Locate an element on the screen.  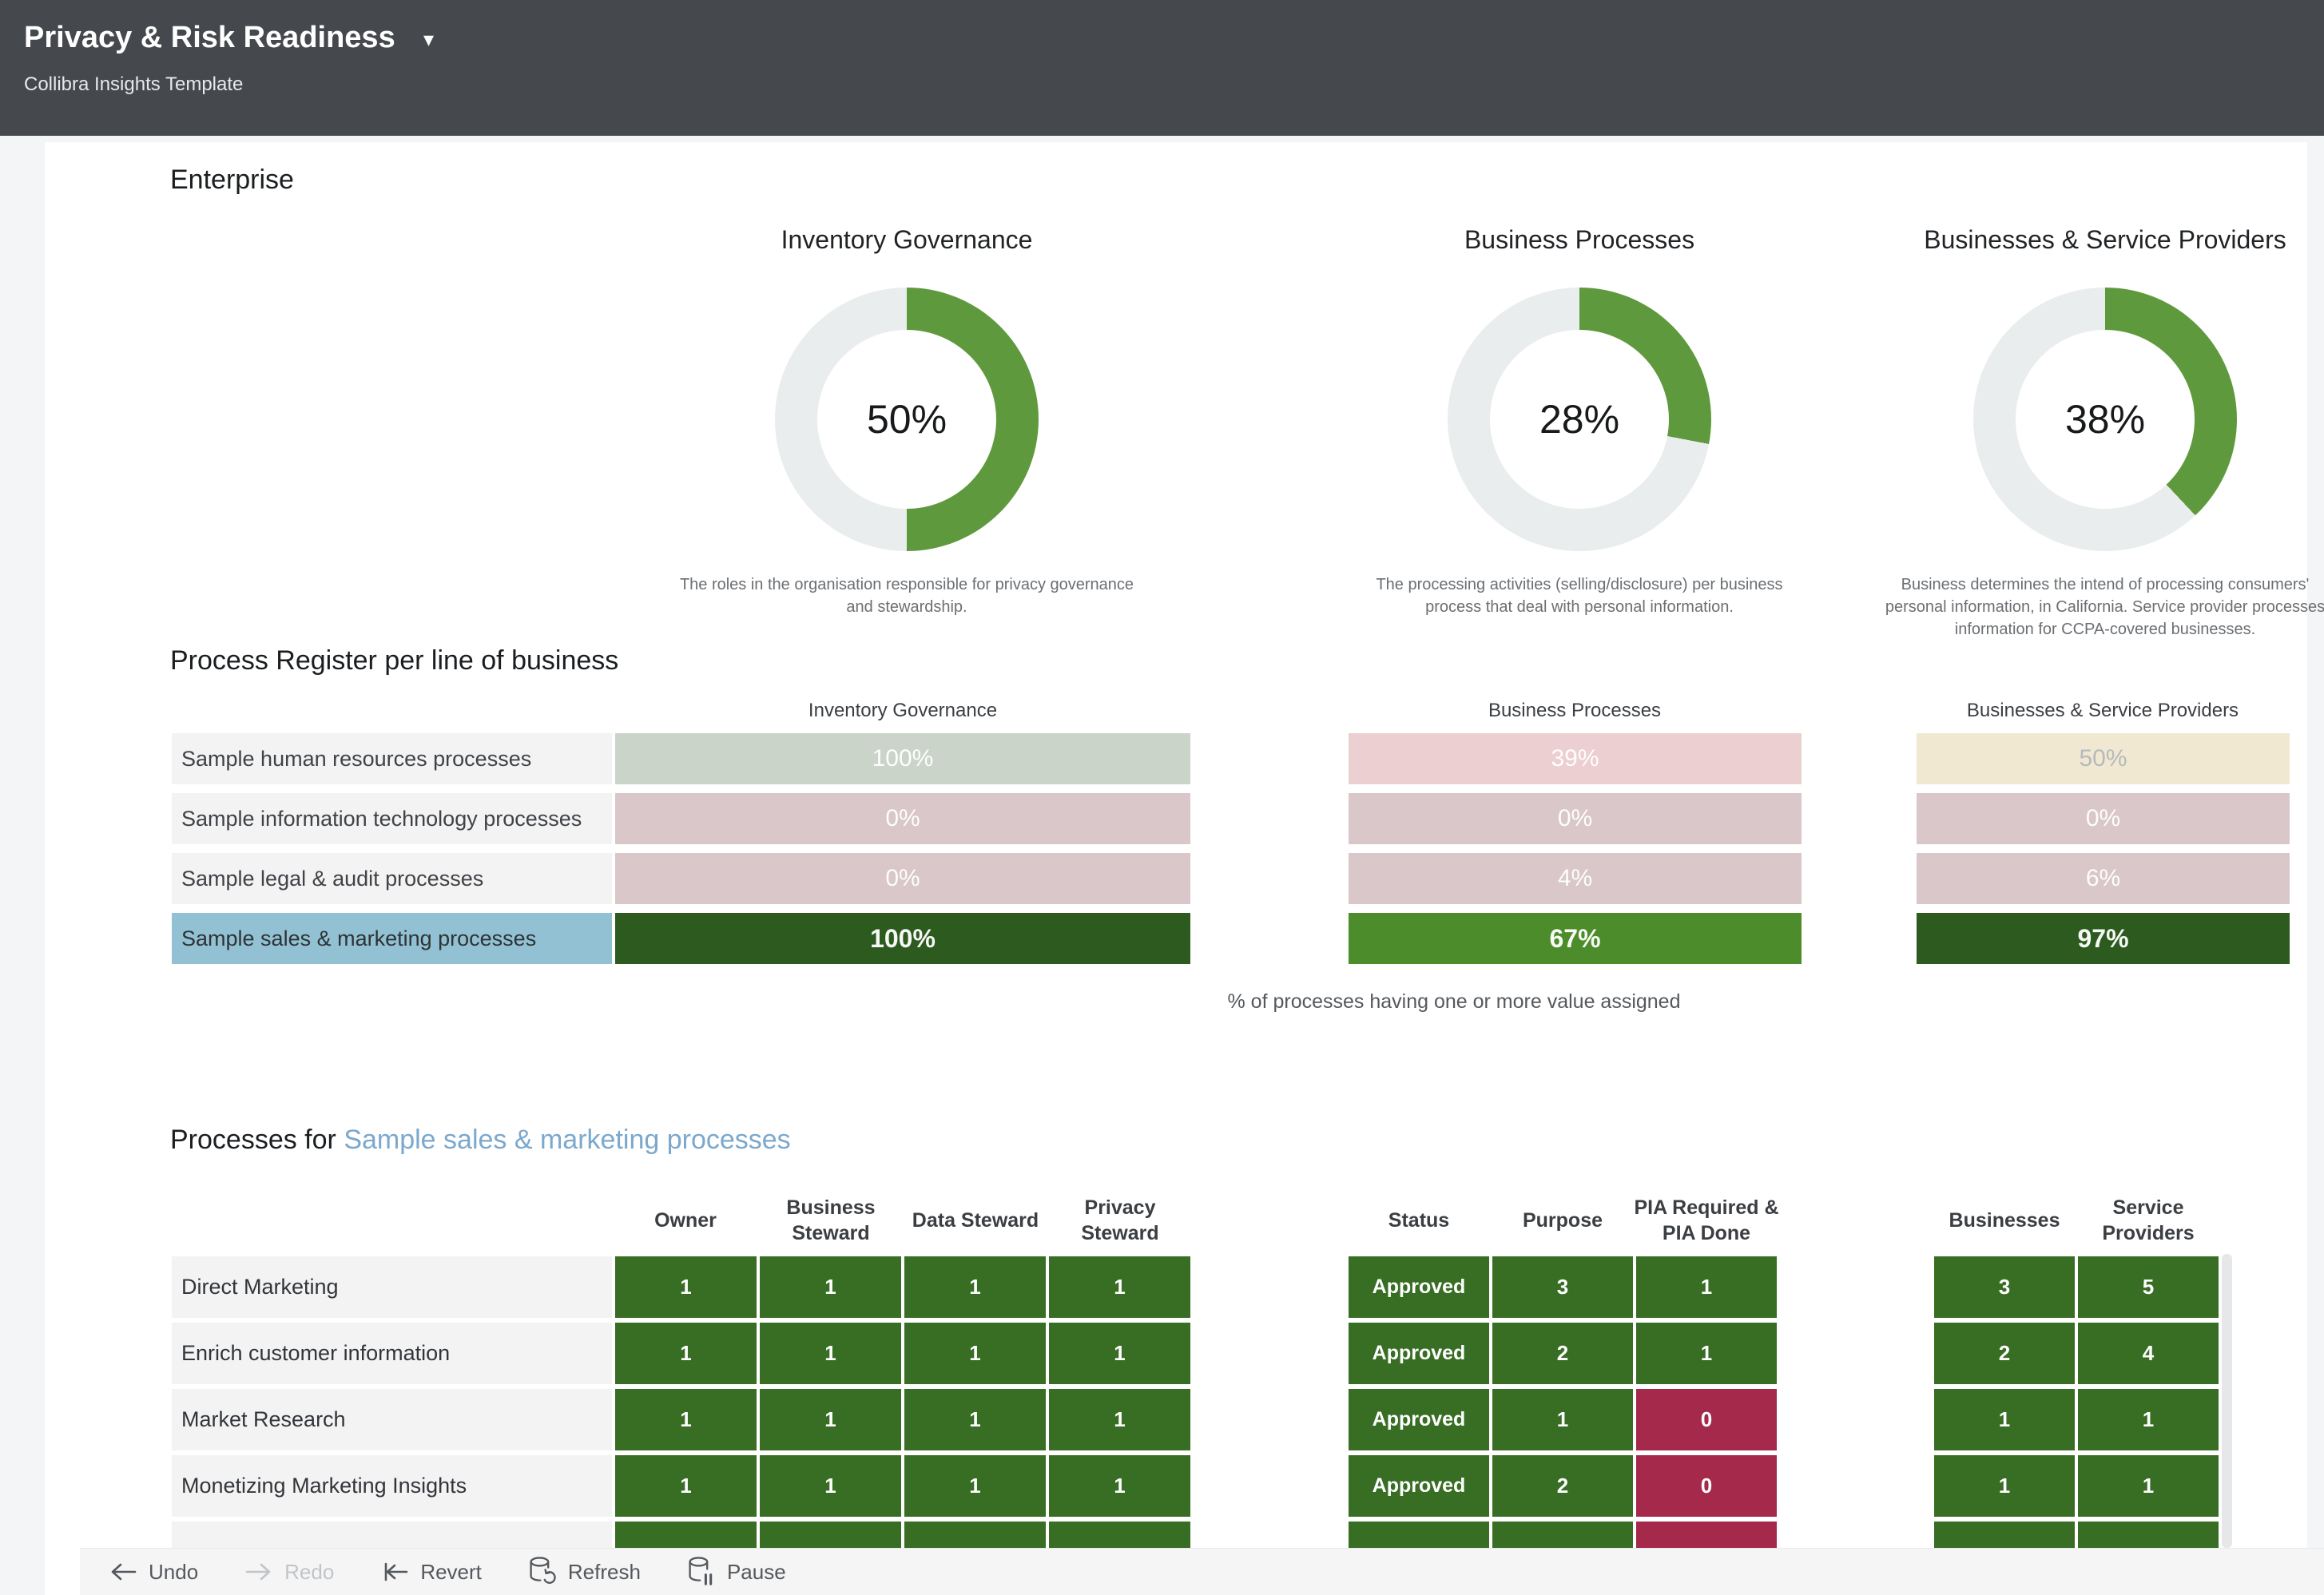
process-register-column-header: Business Processes is located at coordinates (1575, 710).